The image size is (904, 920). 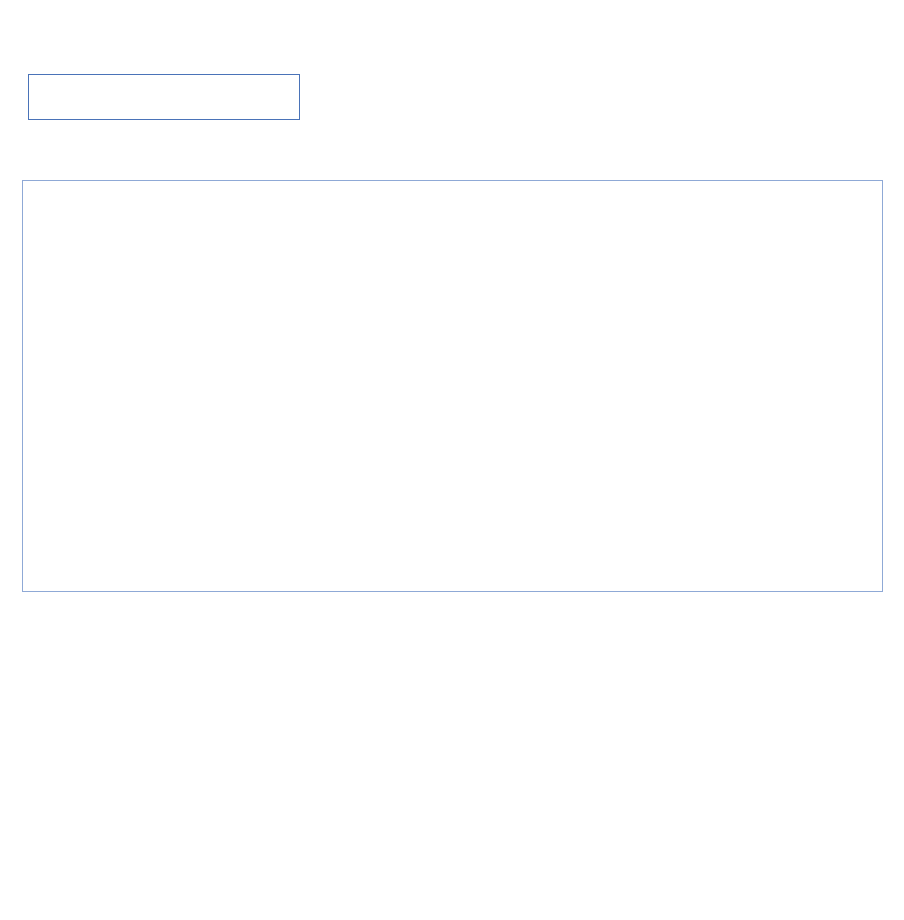 What do you see at coordinates (164, 97) in the screenshot?
I see `formula-box` at bounding box center [164, 97].